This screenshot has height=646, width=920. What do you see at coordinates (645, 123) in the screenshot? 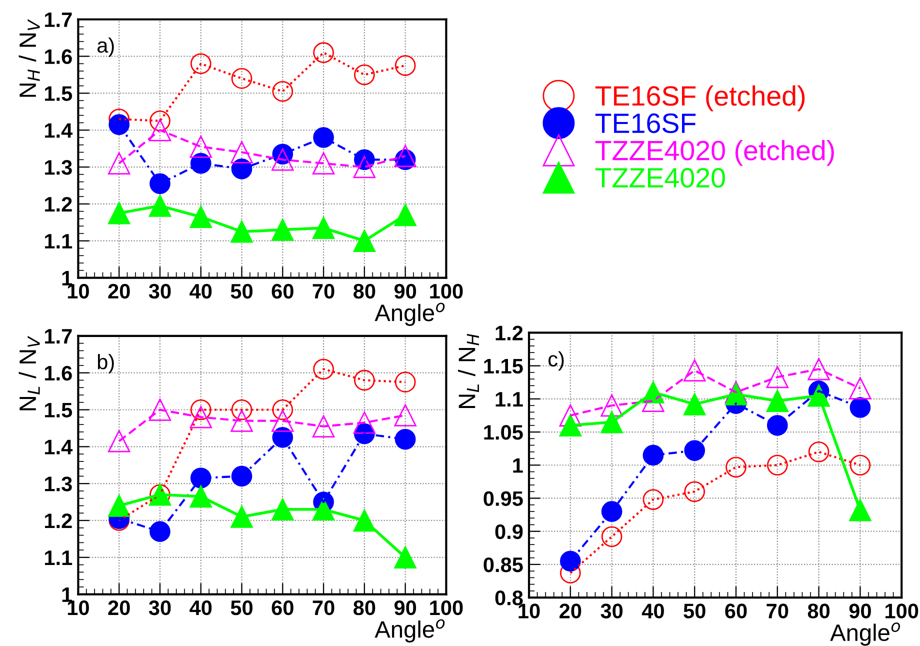
I see `legend-label: TE16SF` at bounding box center [645, 123].